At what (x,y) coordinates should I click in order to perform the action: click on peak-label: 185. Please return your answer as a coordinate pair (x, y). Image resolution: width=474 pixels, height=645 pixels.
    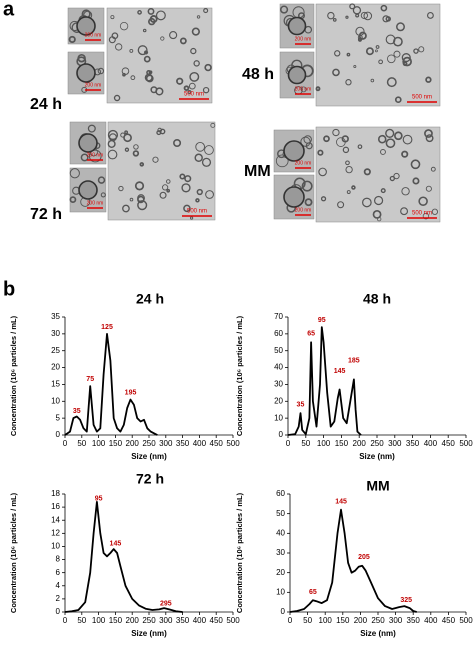
    Looking at the image, I should click on (354, 361).